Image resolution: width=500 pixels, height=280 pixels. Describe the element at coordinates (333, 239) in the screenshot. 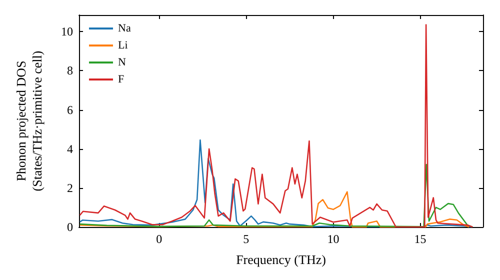

I see `x-tick-label: 10` at that location.